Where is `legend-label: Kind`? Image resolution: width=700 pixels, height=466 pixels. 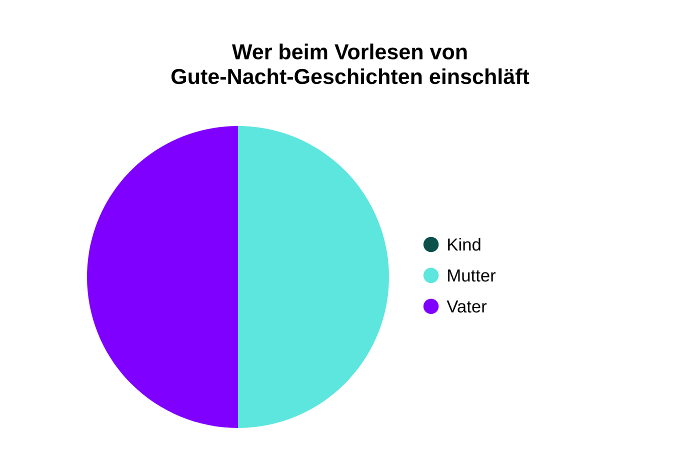
legend-label: Kind is located at coordinates (464, 244).